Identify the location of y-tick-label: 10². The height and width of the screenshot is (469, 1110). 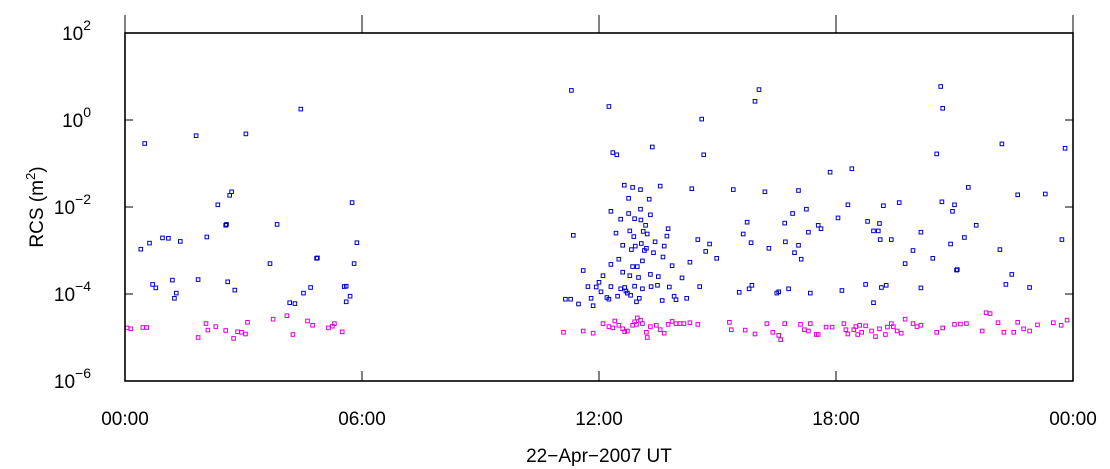
(76, 31).